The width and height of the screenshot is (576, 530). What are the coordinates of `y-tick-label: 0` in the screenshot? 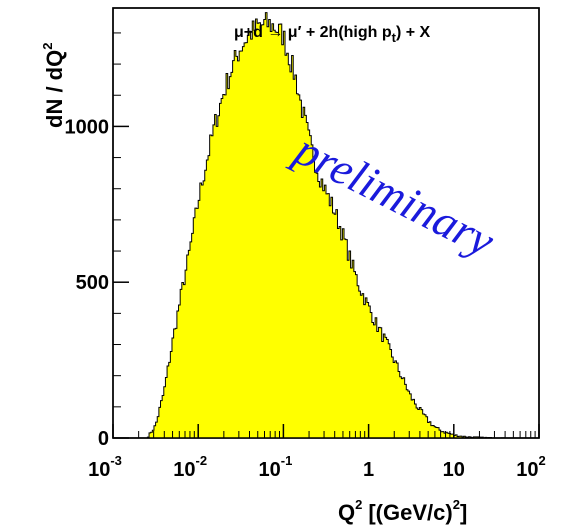 It's located at (103, 439).